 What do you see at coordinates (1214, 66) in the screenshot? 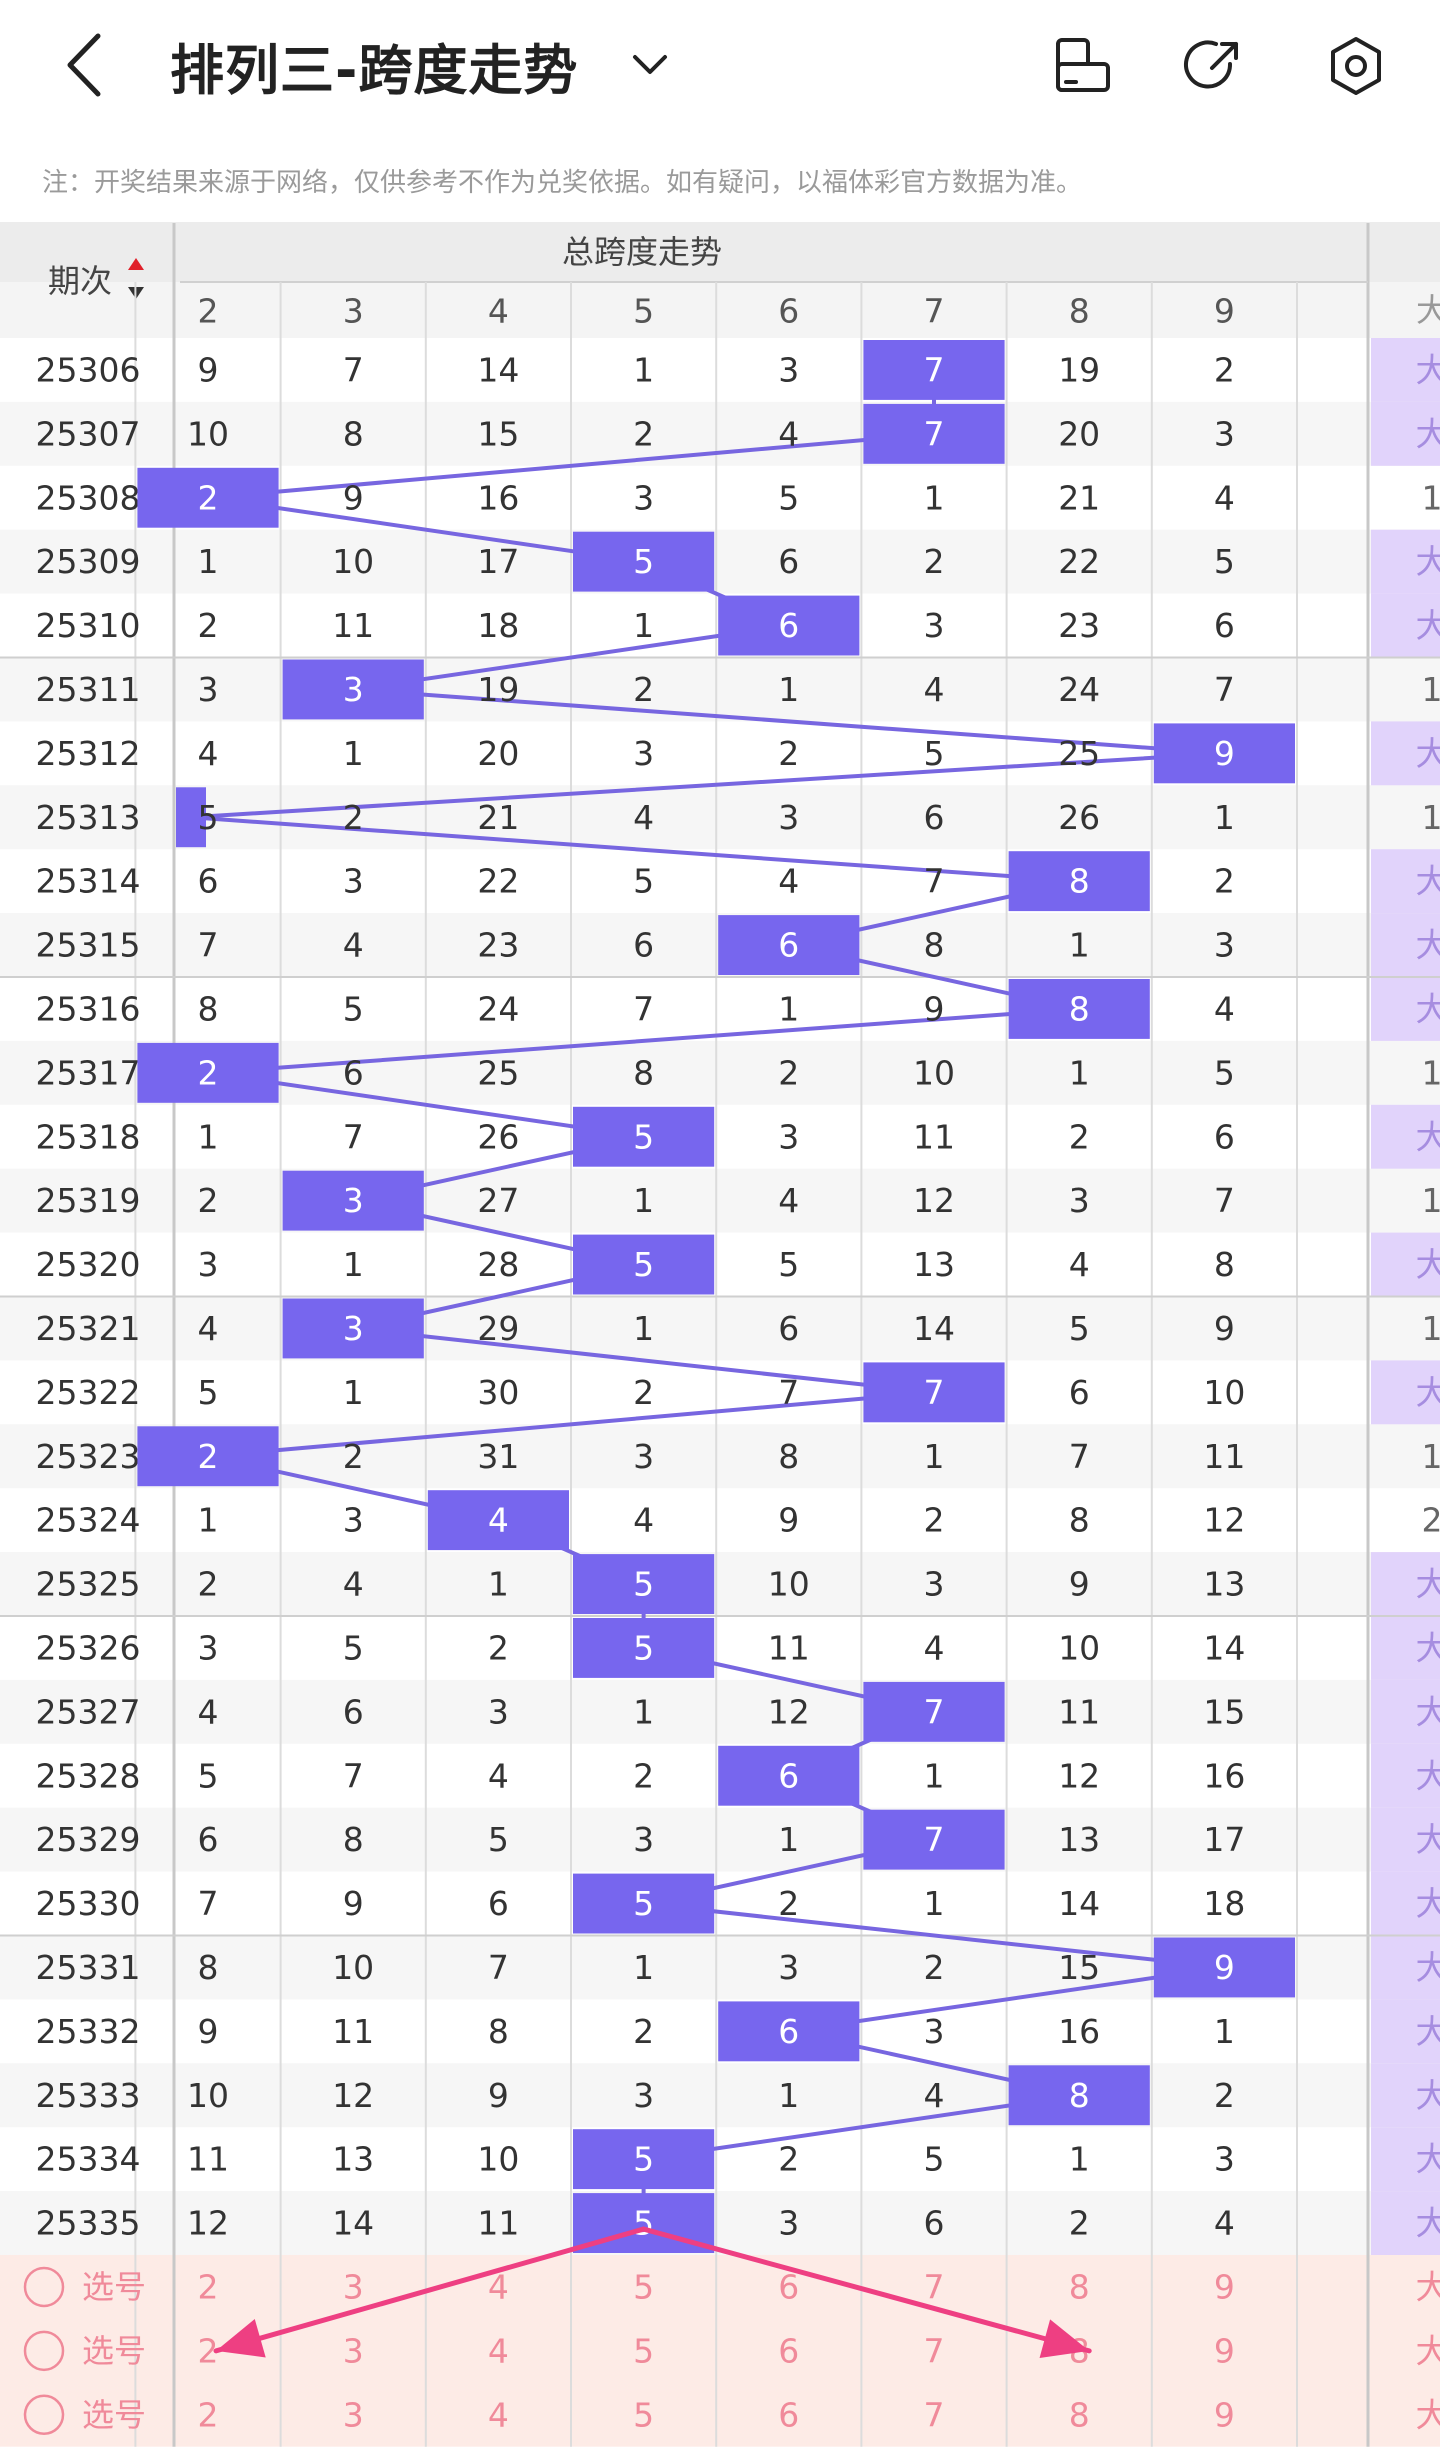
I see `share-icon` at bounding box center [1214, 66].